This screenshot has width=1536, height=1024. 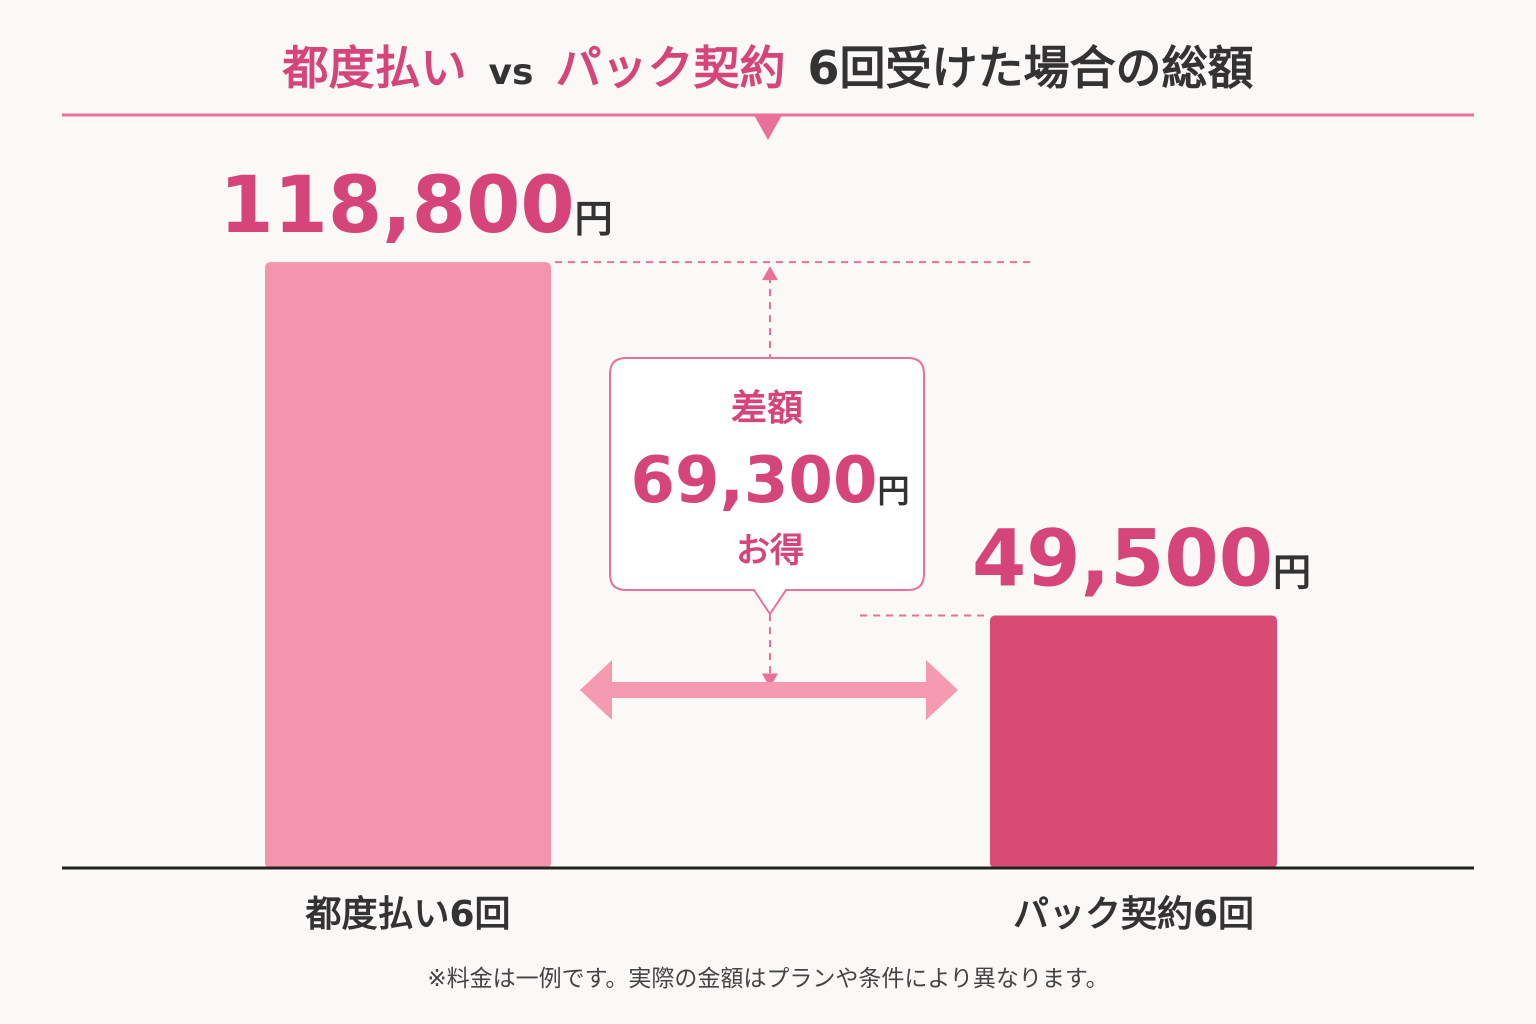 I want to click on difference-unit: 円, so click(x=893, y=491).